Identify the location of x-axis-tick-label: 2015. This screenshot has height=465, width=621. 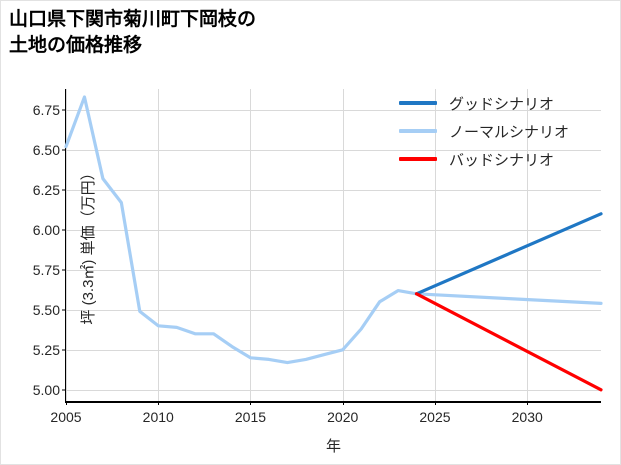
(250, 417).